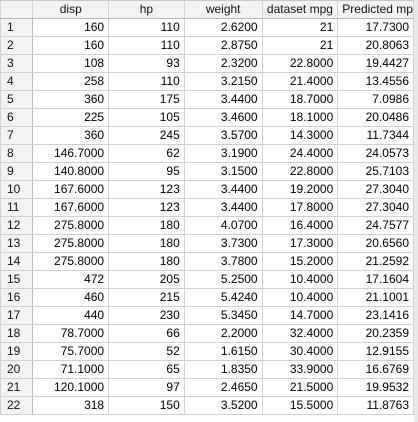  What do you see at coordinates (375, 81) in the screenshot?
I see `cell-predicted-mpg: 13.4556` at bounding box center [375, 81].